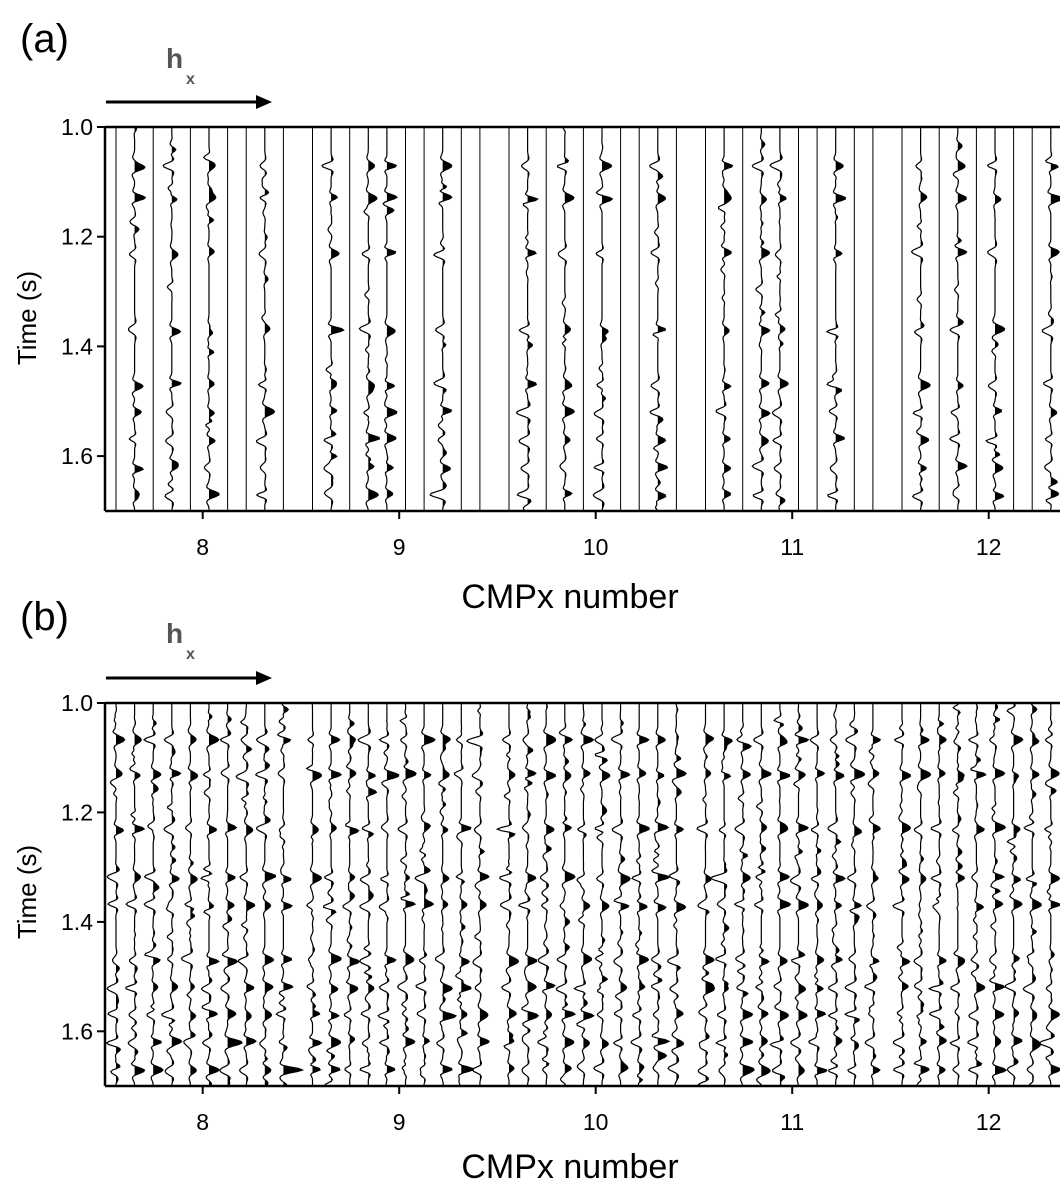 This screenshot has height=1191, width=1060. Describe the element at coordinates (569, 597) in the screenshot. I see `panel-a-x-axis-title: CMPx number` at that location.